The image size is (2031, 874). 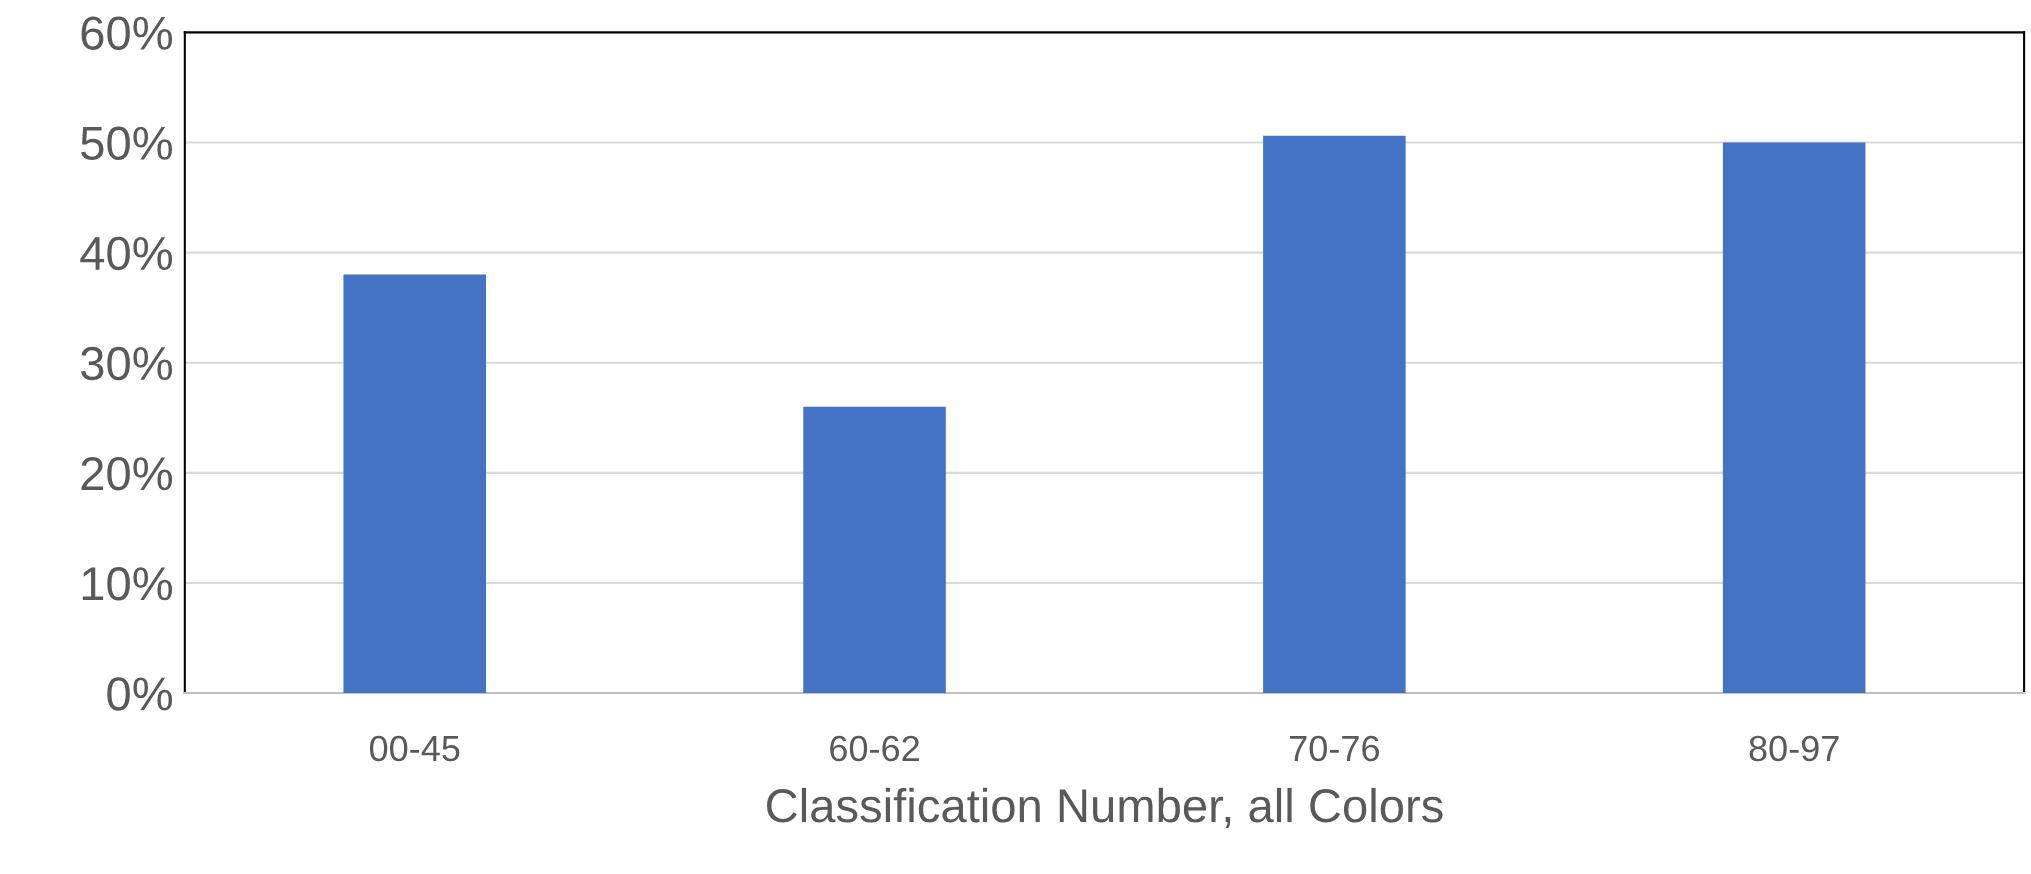 What do you see at coordinates (414, 748) in the screenshot?
I see `x-tick-label: 00-45` at bounding box center [414, 748].